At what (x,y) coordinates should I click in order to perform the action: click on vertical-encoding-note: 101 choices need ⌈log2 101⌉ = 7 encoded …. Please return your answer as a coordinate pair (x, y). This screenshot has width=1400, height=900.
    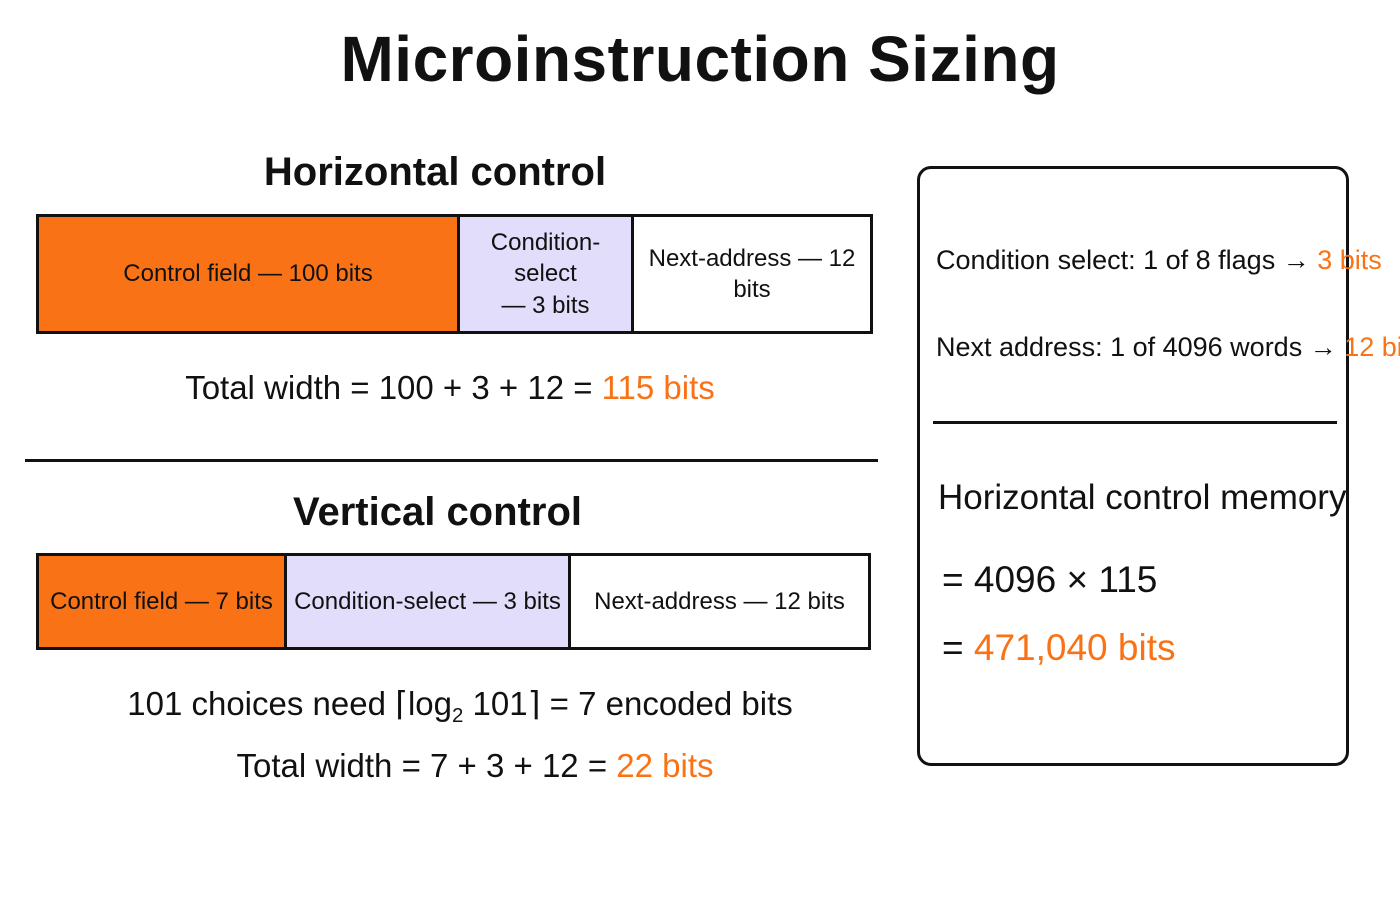
    Looking at the image, I should click on (460, 706).